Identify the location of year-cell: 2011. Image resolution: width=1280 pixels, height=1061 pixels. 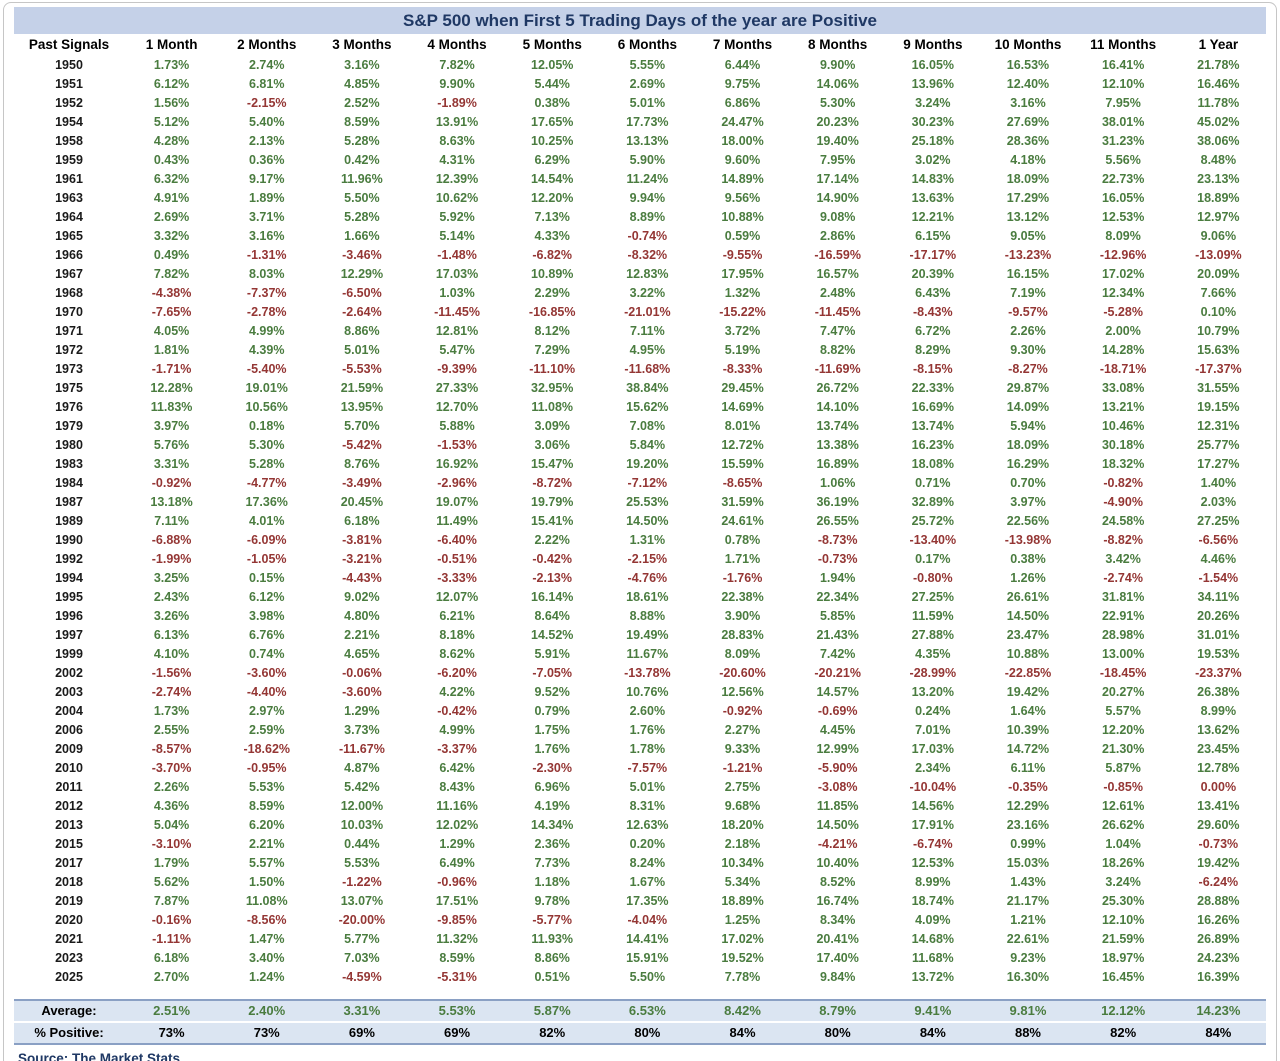
(69, 787).